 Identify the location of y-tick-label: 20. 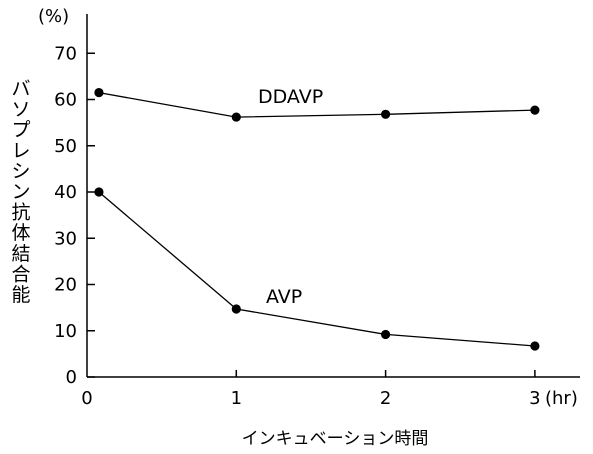
(65, 285).